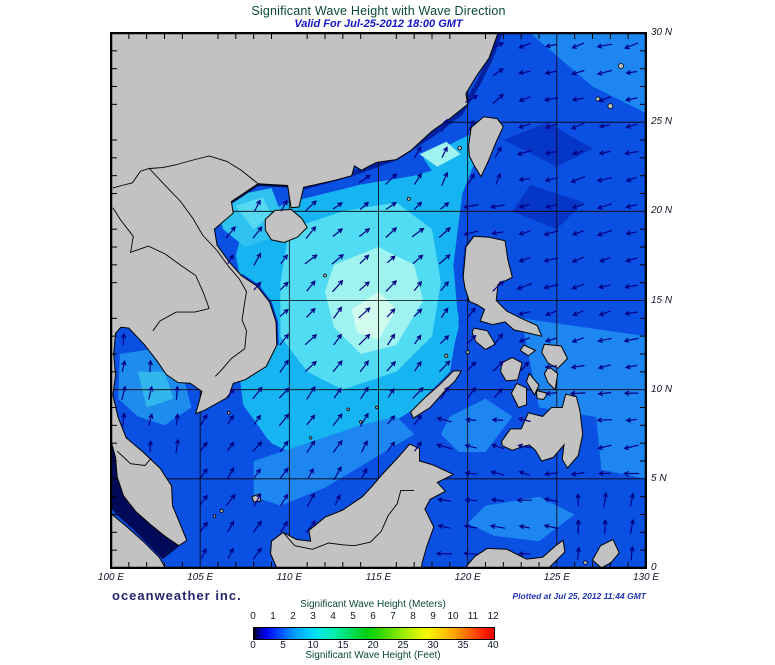 This screenshot has height=665, width=775. What do you see at coordinates (542, 395) in the screenshot?
I see `land-bohol` at bounding box center [542, 395].